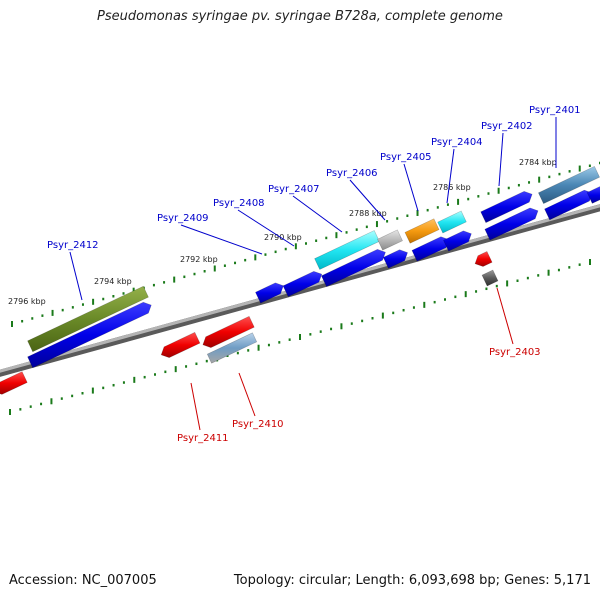 This screenshot has height=600, width=600. What do you see at coordinates (368, 213) in the screenshot?
I see `scale-label: 2788 kbp` at bounding box center [368, 213].